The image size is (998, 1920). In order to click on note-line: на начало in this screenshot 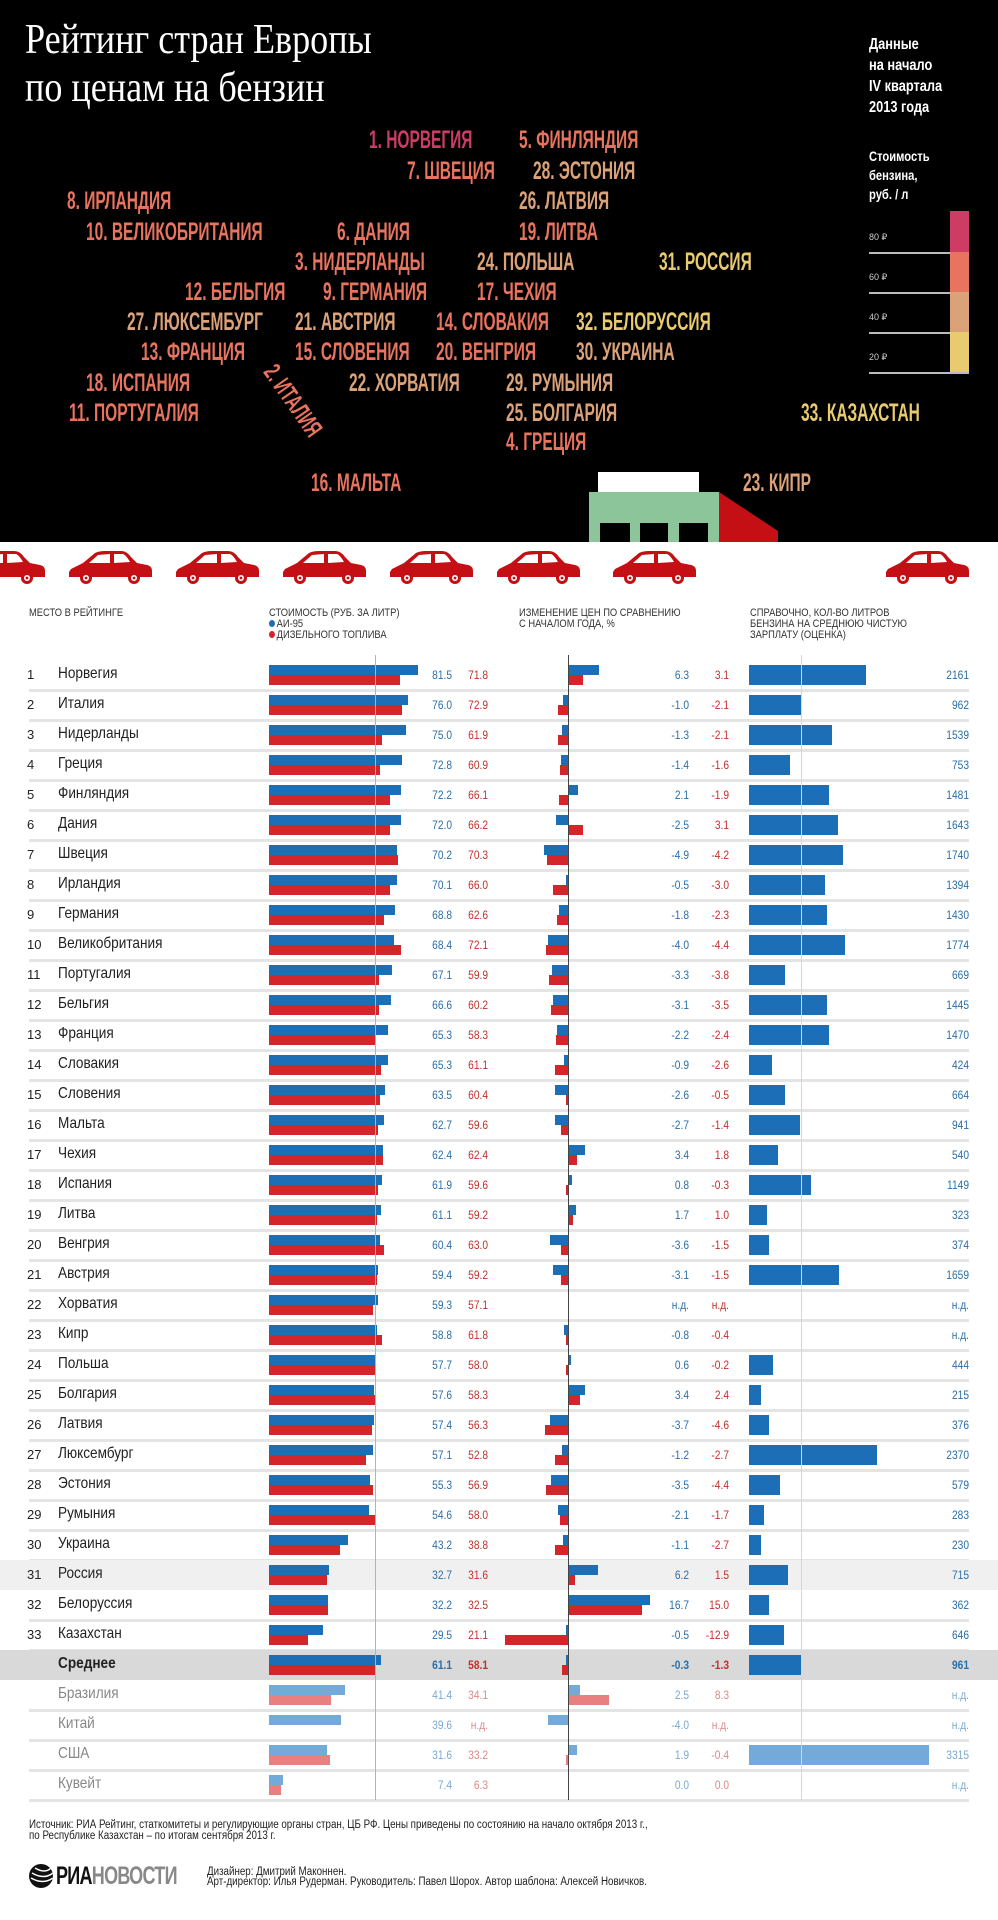, I will do `click(901, 65)`.